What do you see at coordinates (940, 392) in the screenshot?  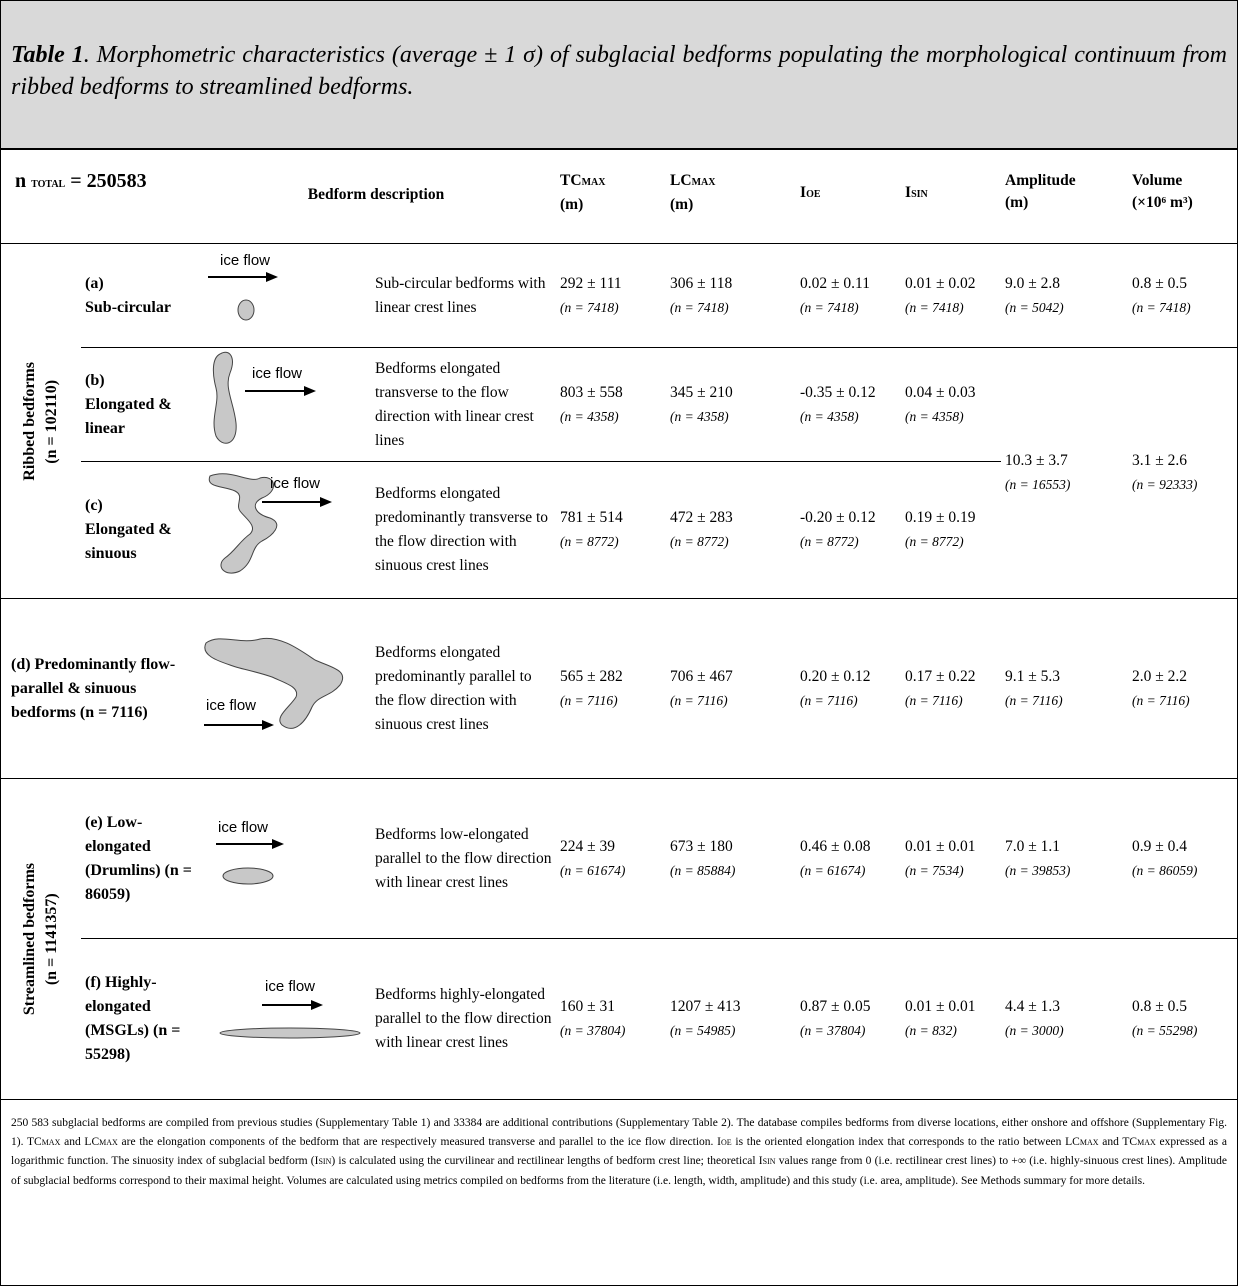 I see `value: 0.04 ± 0.03` at bounding box center [940, 392].